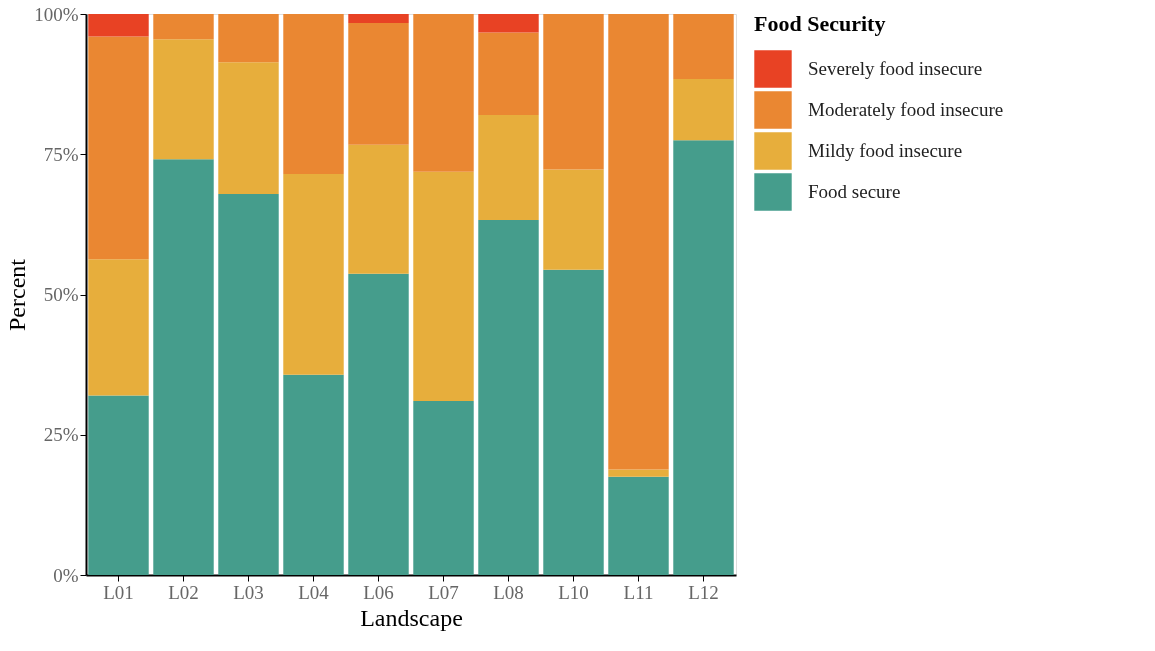 The height and width of the screenshot is (651, 1155). I want to click on x-tick-label: L12, so click(703, 592).